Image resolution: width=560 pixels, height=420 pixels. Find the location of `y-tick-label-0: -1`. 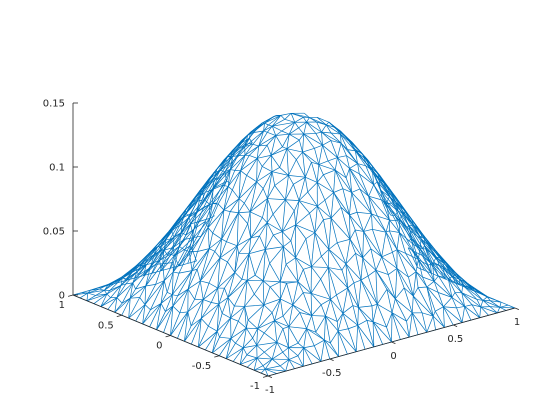

y-tick-label-0: -1 is located at coordinates (255, 386).